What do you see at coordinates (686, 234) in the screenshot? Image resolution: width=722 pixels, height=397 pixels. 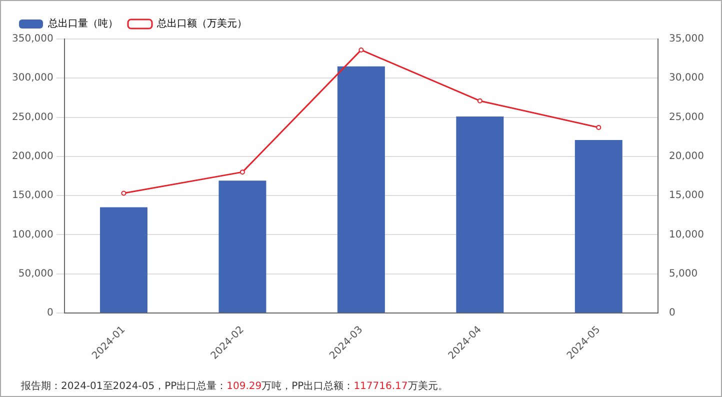 I see `y2-tick-label: 10,000` at bounding box center [686, 234].